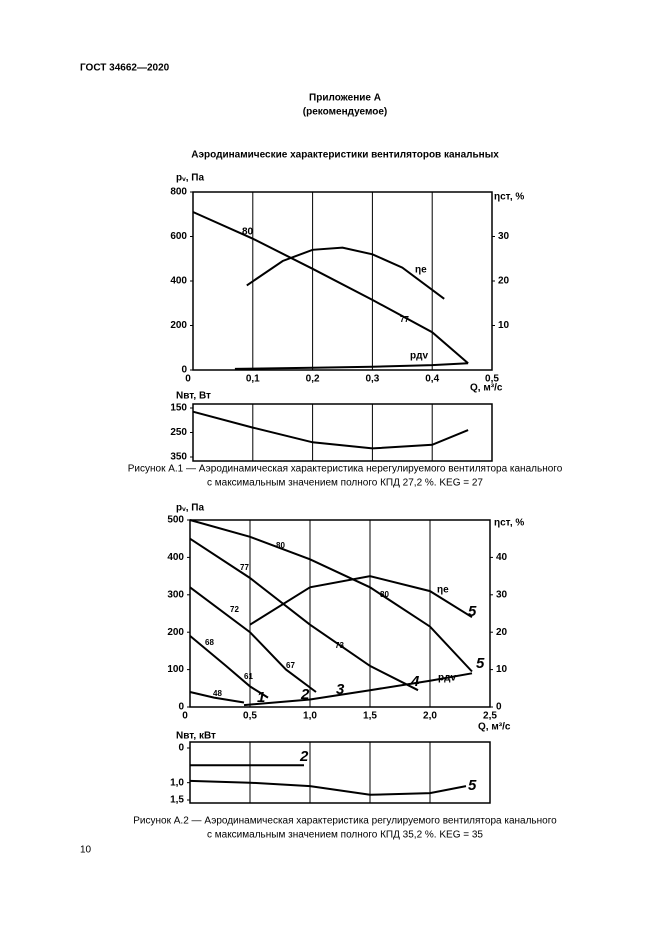 The height and width of the screenshot is (935, 661). I want to click on y-tick-label: 600, so click(178, 236).